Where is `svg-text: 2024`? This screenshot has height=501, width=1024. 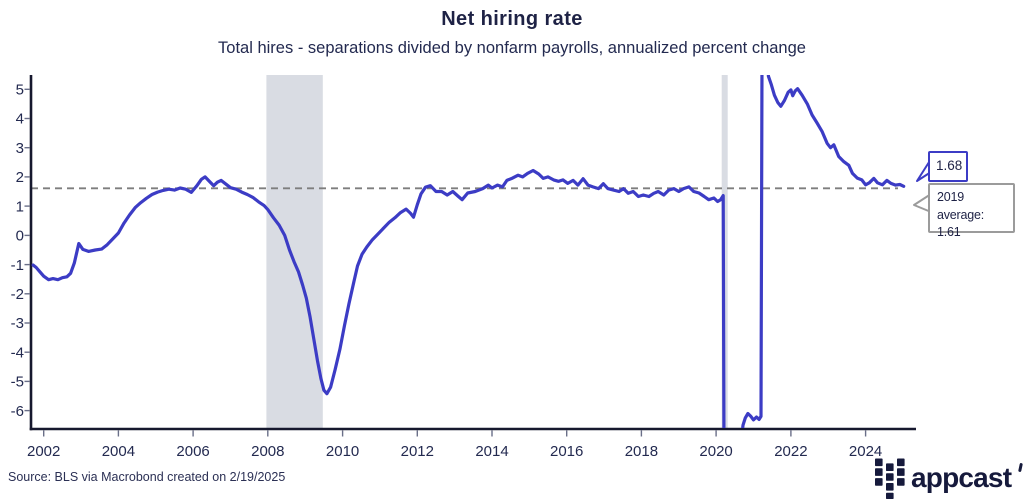
svg-text: 2024 is located at coordinates (865, 451).